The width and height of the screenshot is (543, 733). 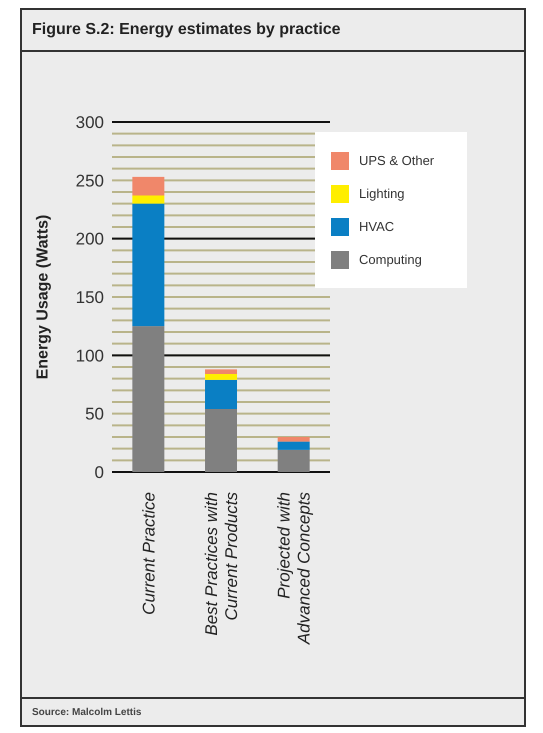 I want to click on y-tick-label: 100, so click(x=90, y=356).